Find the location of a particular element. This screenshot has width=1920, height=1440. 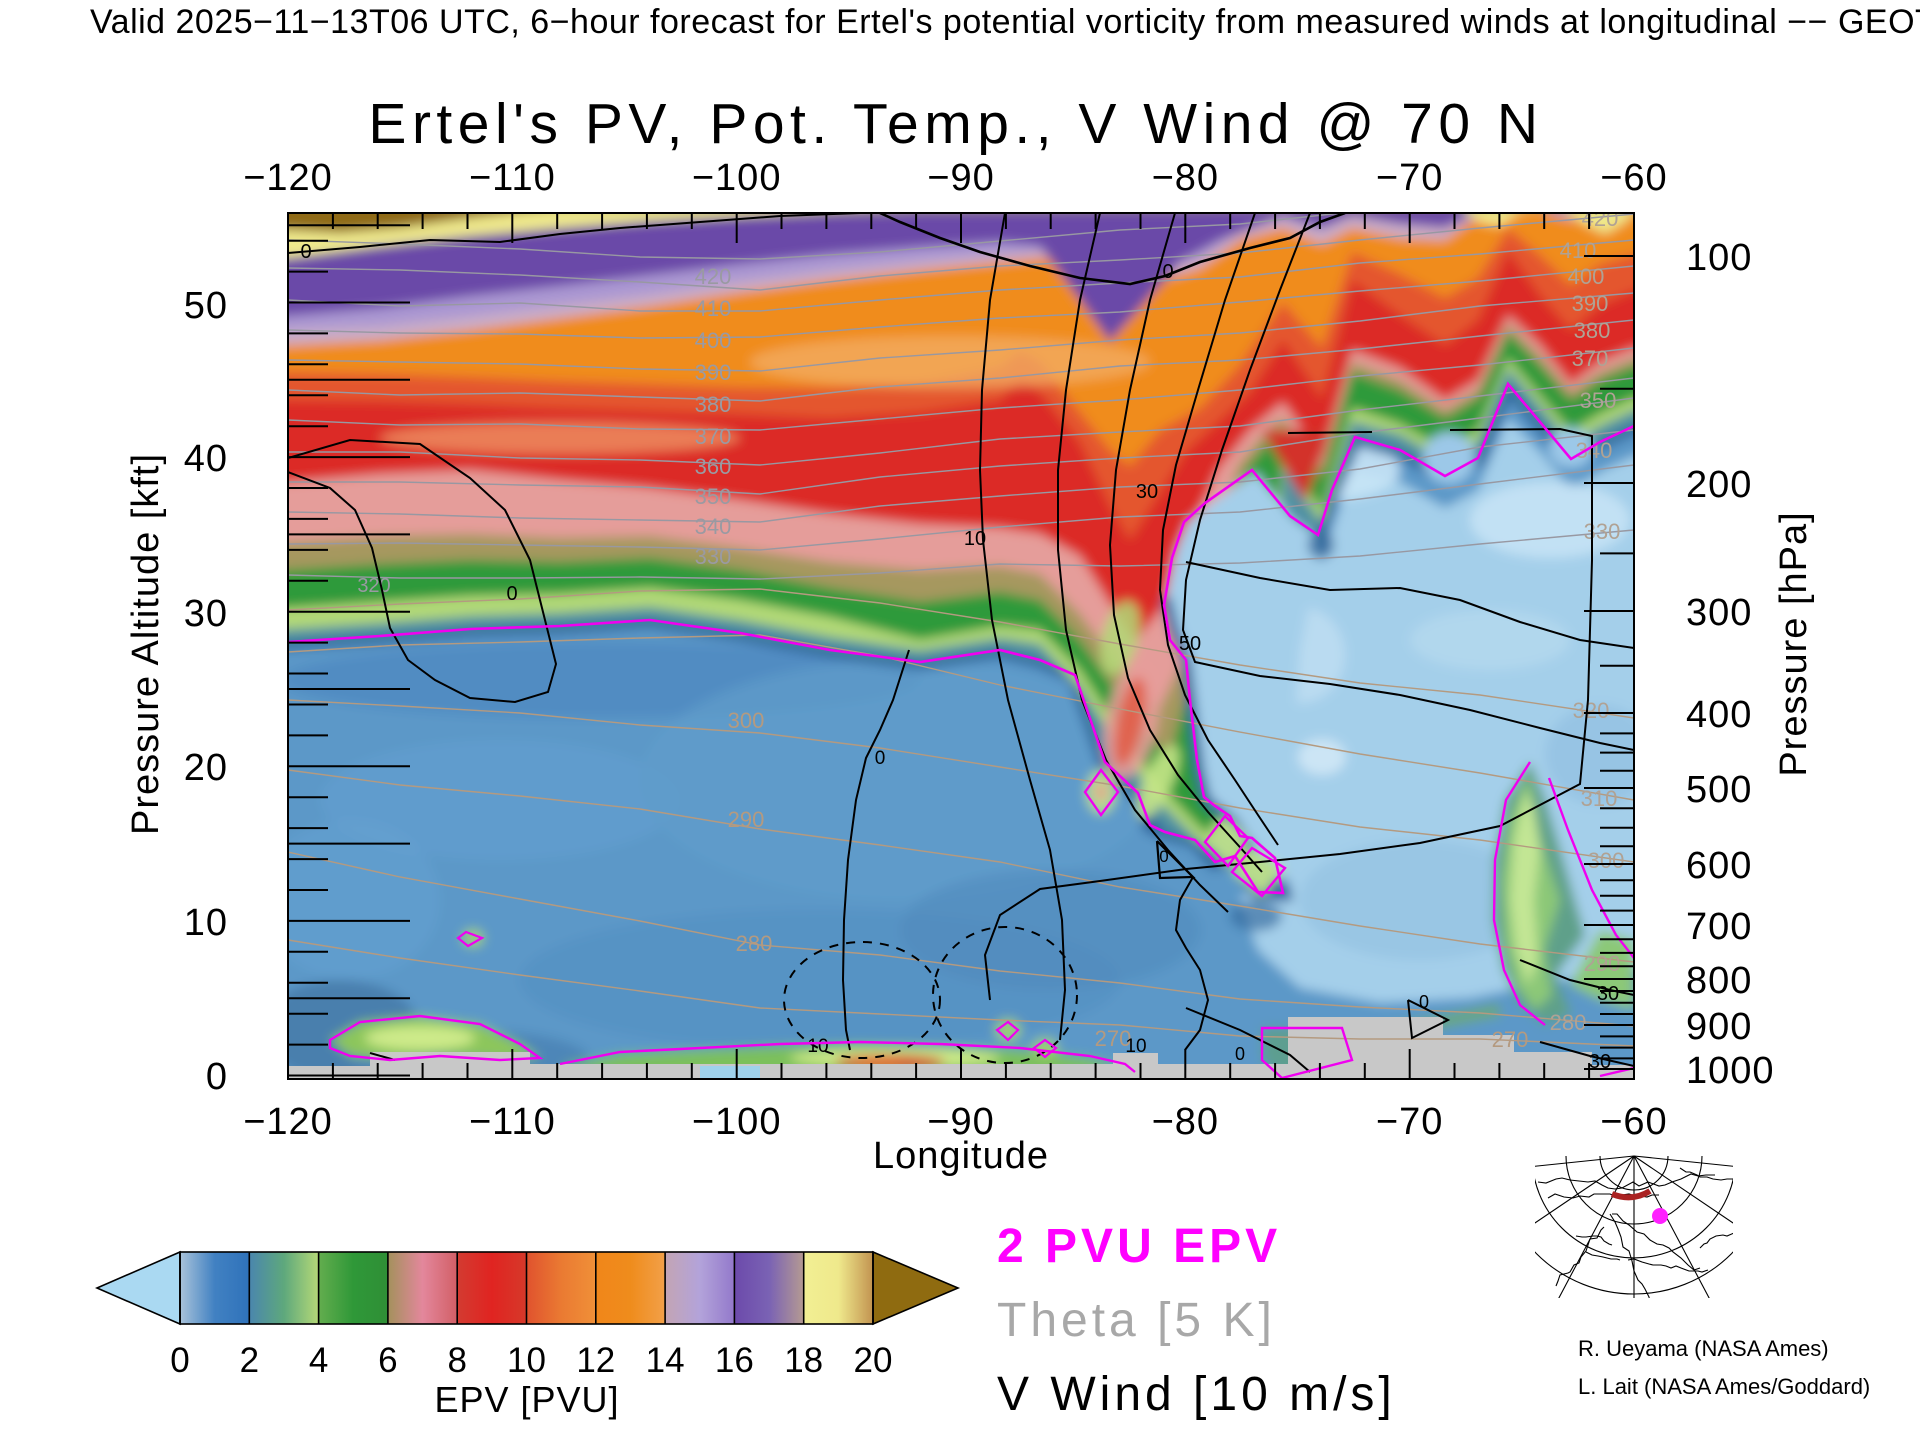

svg-text: 600 is located at coordinates (1719, 866).